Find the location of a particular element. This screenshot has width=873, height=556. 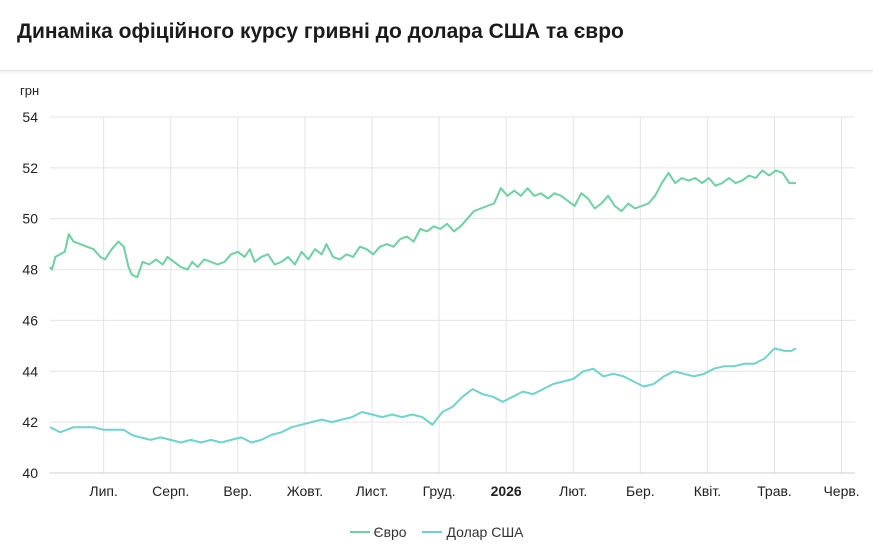

legend-label-euro: Євро is located at coordinates (390, 532).